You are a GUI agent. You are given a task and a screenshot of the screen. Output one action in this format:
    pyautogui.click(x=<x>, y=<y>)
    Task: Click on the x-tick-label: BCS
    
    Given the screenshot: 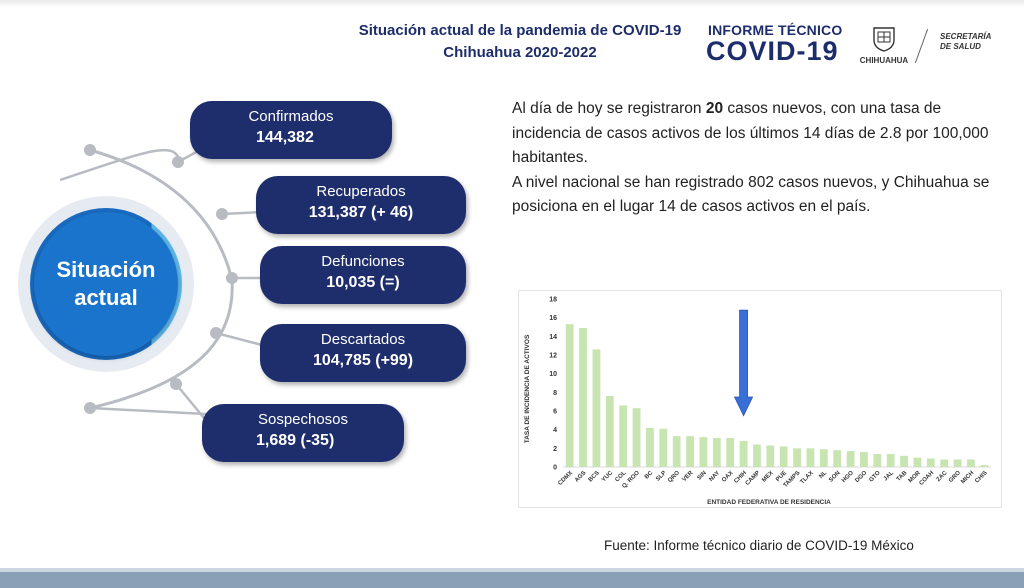 What is the action you would take?
    pyautogui.click(x=594, y=476)
    